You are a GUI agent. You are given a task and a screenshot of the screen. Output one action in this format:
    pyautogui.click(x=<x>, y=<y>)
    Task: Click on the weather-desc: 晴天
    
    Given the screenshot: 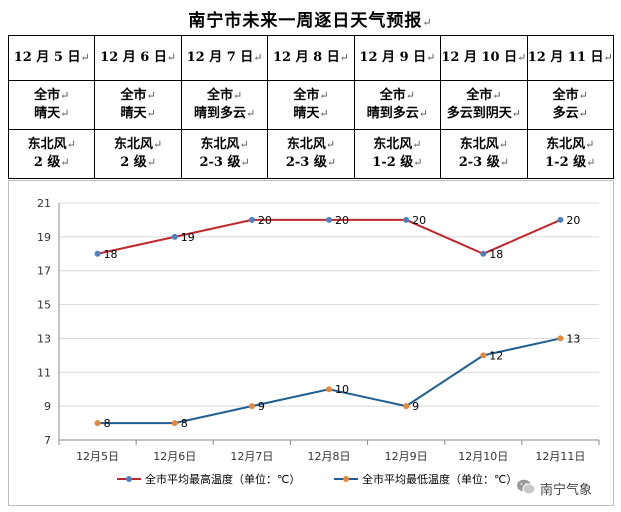 What is the action you would take?
    pyautogui.click(x=133, y=113)
    